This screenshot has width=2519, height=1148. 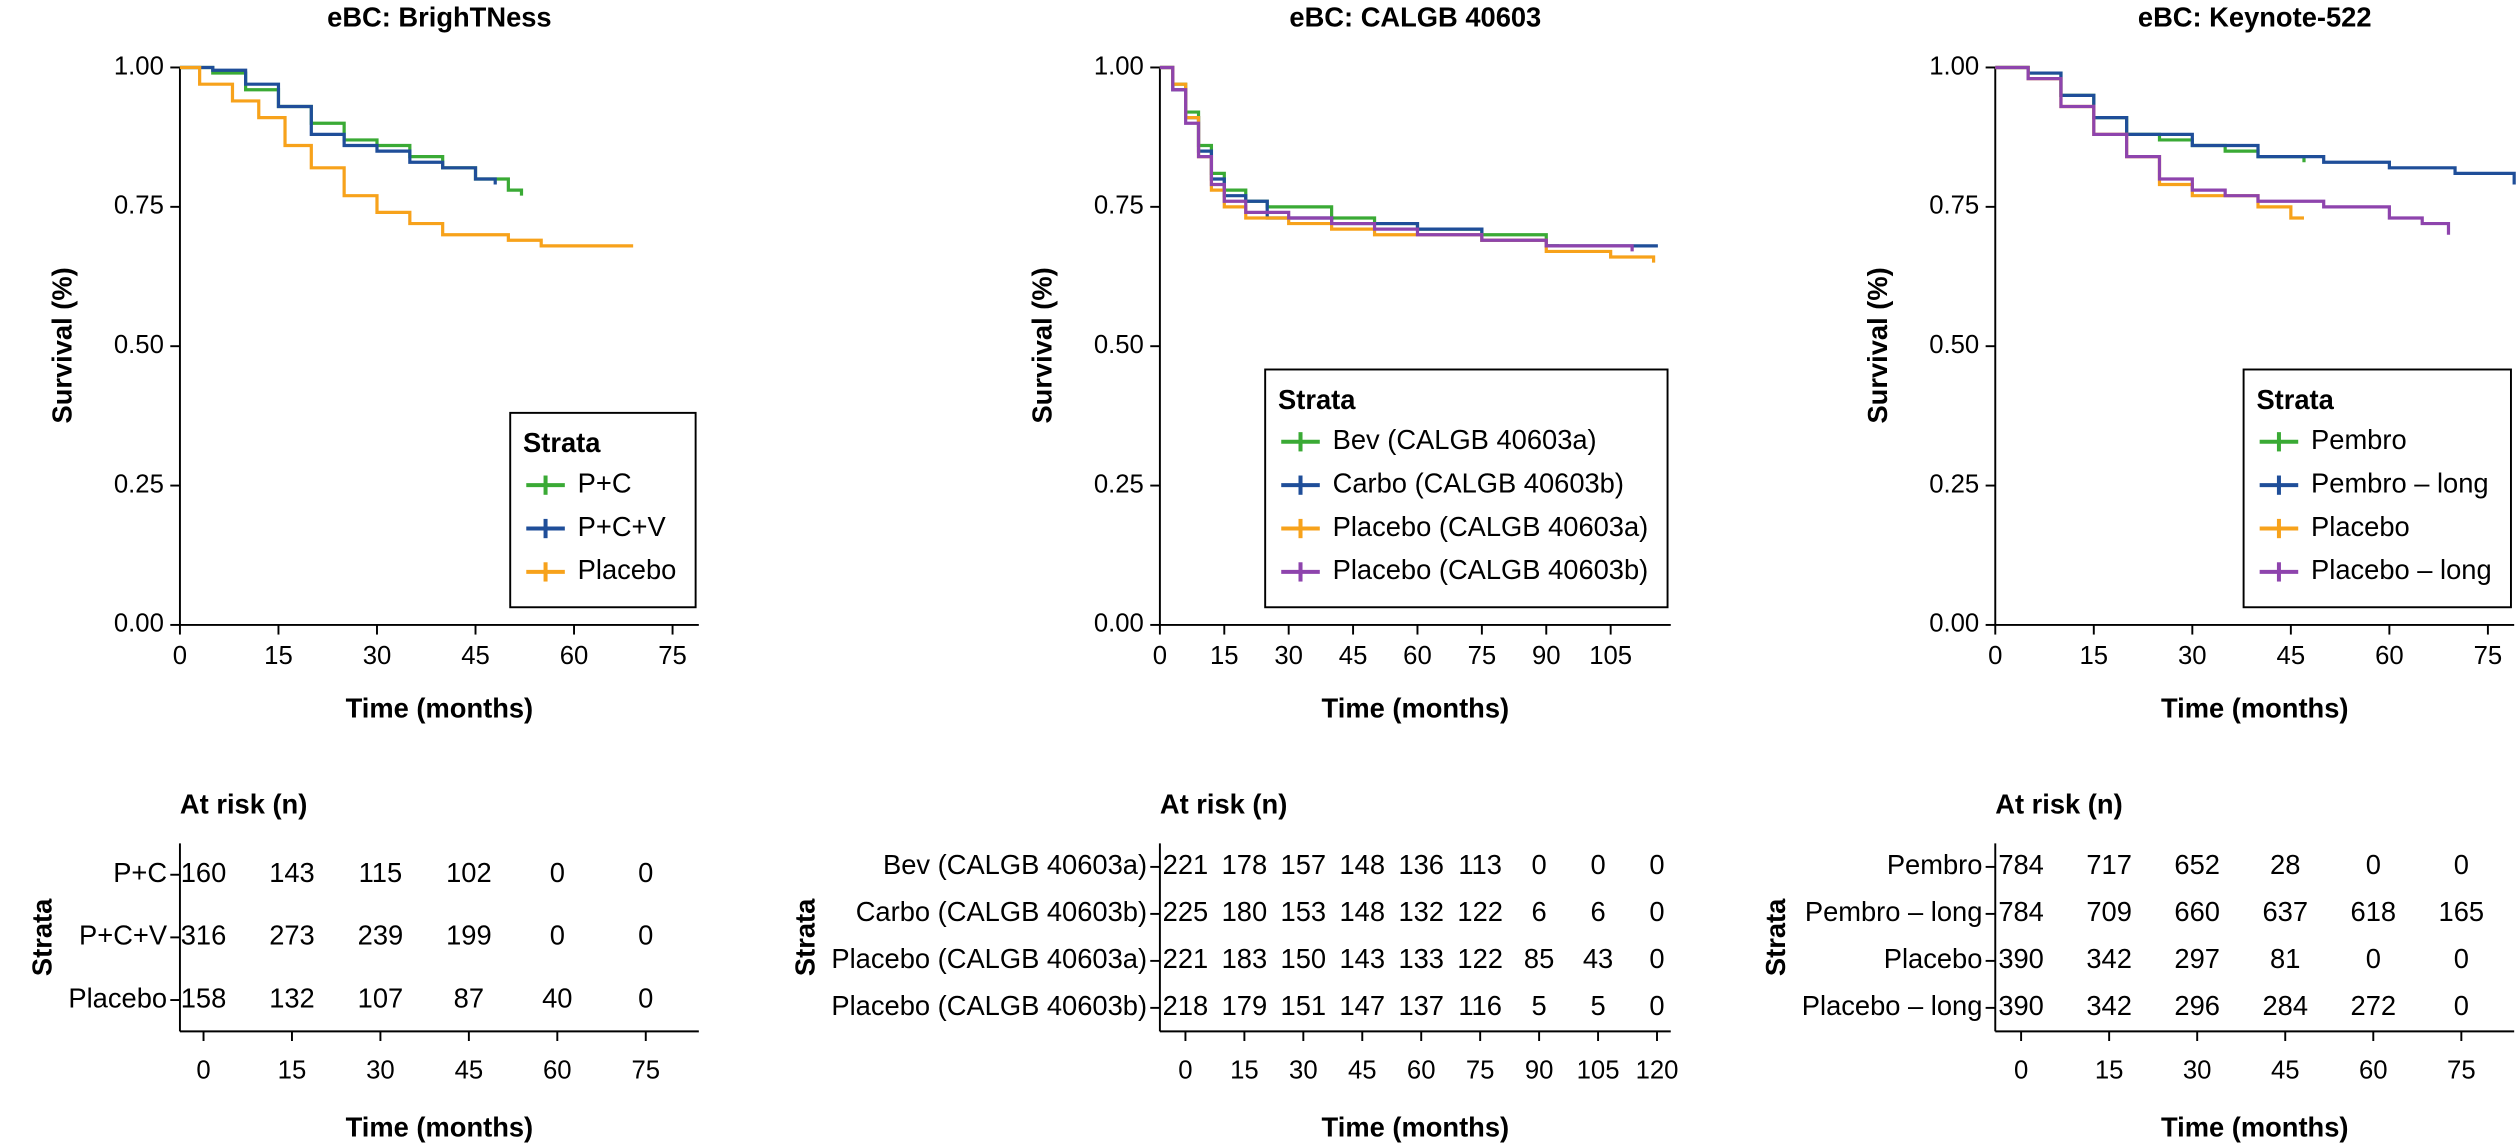 I want to click on row-label: Pembro – long, so click(x=1894, y=911).